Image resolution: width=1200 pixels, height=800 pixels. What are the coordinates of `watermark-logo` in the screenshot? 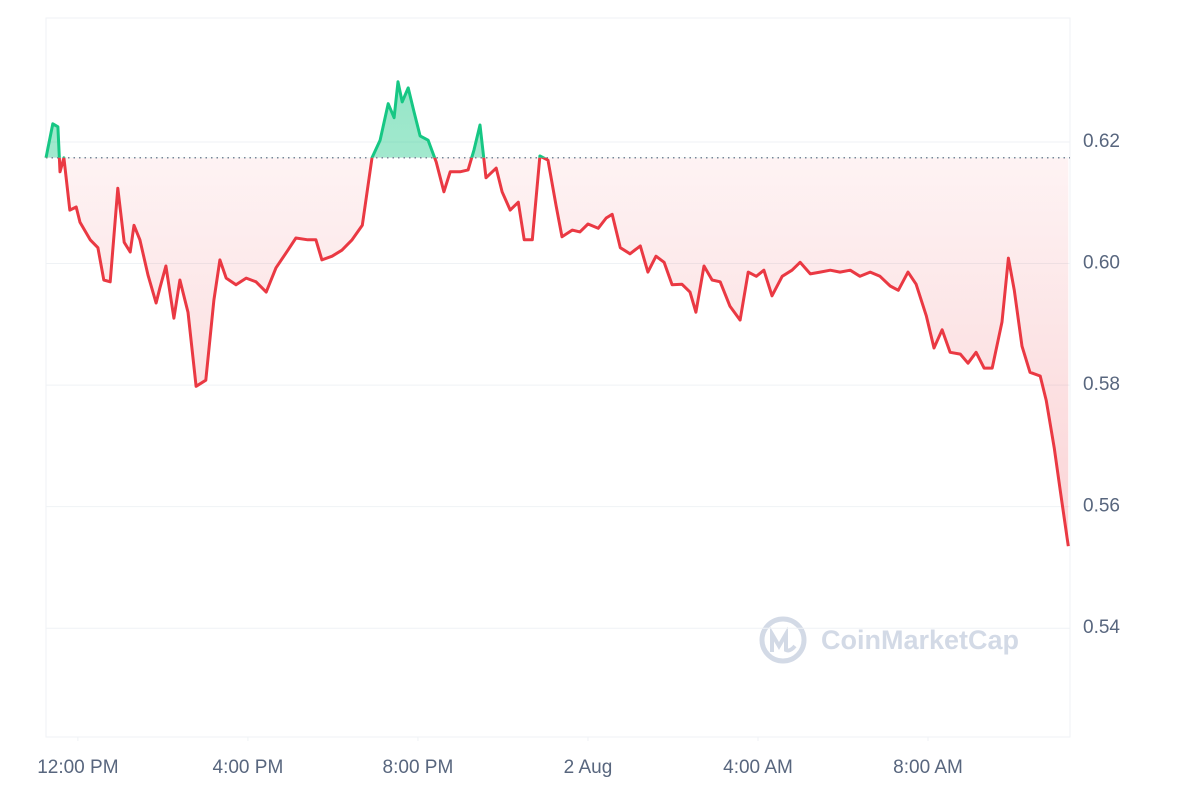 It's located at (783, 640).